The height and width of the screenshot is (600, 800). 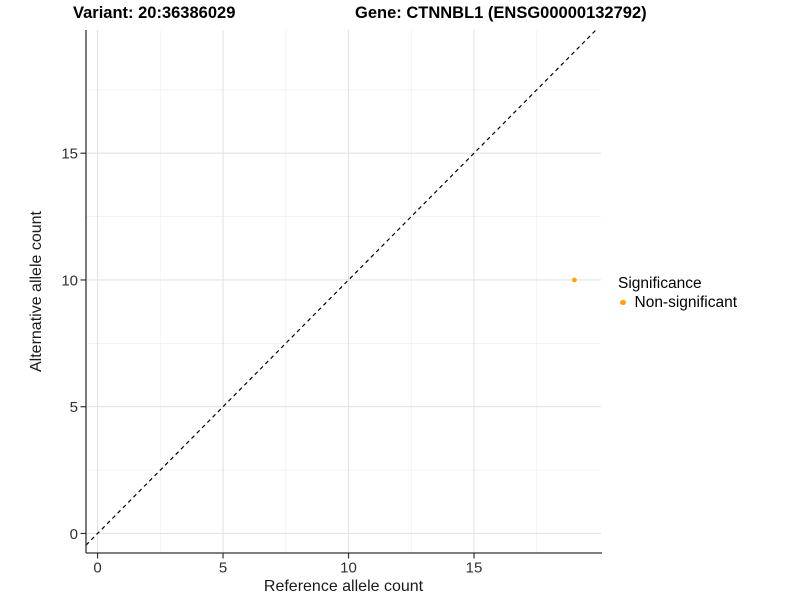 What do you see at coordinates (36, 291) in the screenshot?
I see `y-axis-title: Alternative allele count` at bounding box center [36, 291].